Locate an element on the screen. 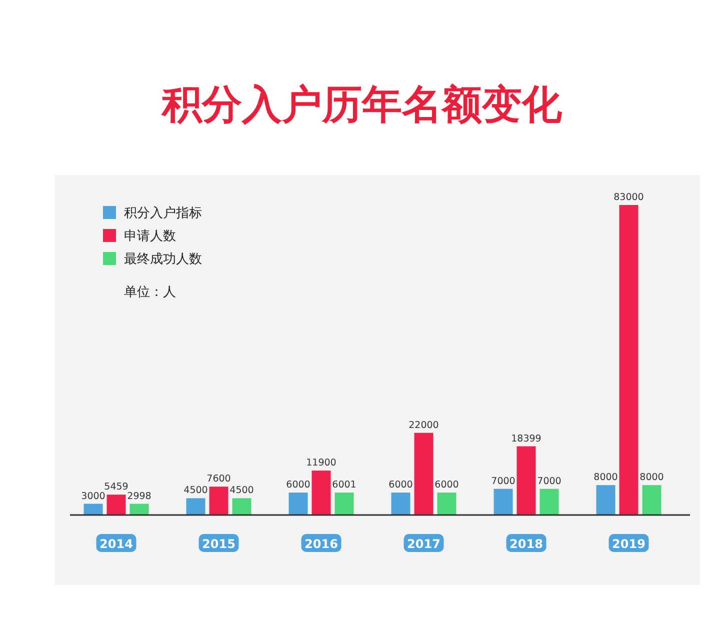 The height and width of the screenshot is (629, 724). legend-label: 最终成功人数 is located at coordinates (163, 259).